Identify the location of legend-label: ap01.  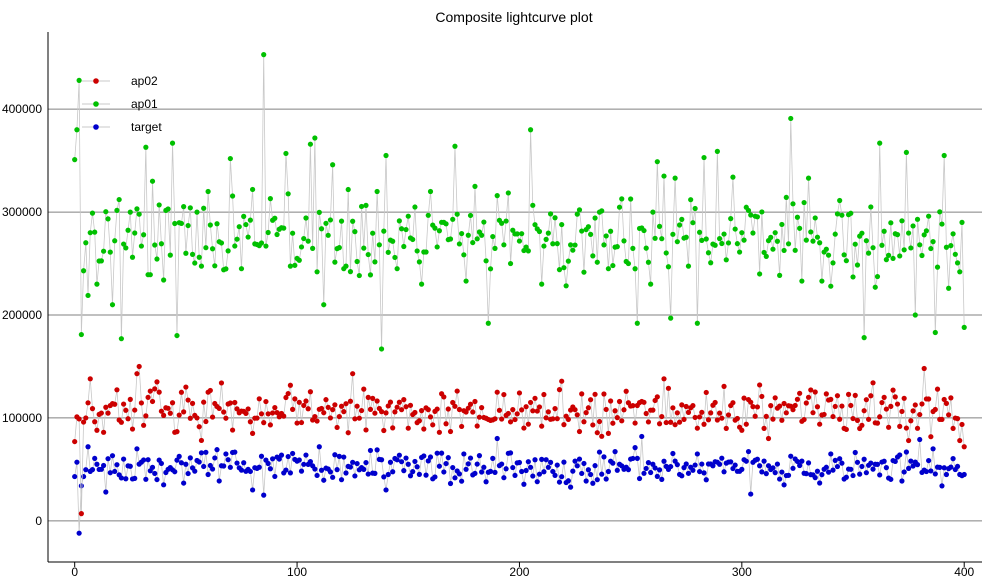
(144, 104).